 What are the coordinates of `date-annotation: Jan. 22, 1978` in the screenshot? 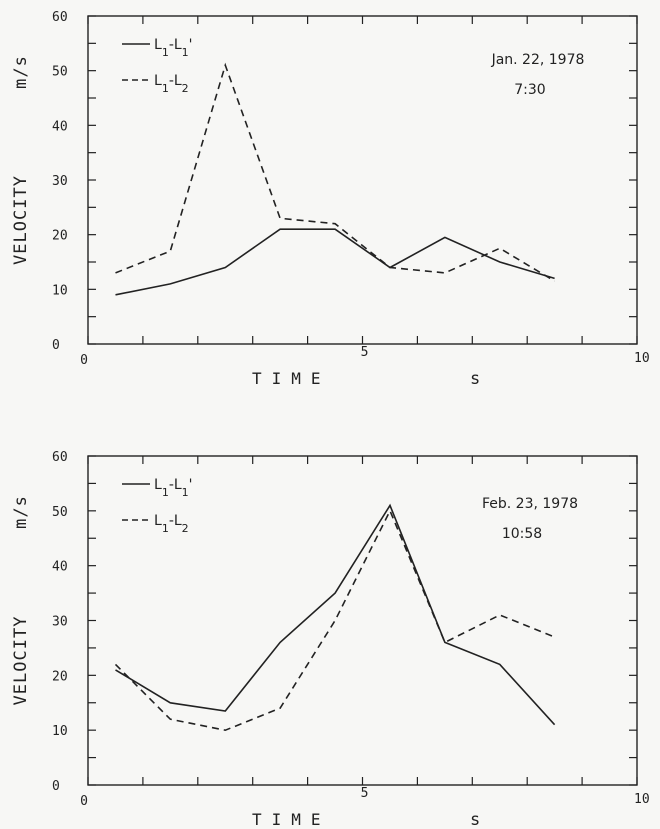 It's located at (538, 60).